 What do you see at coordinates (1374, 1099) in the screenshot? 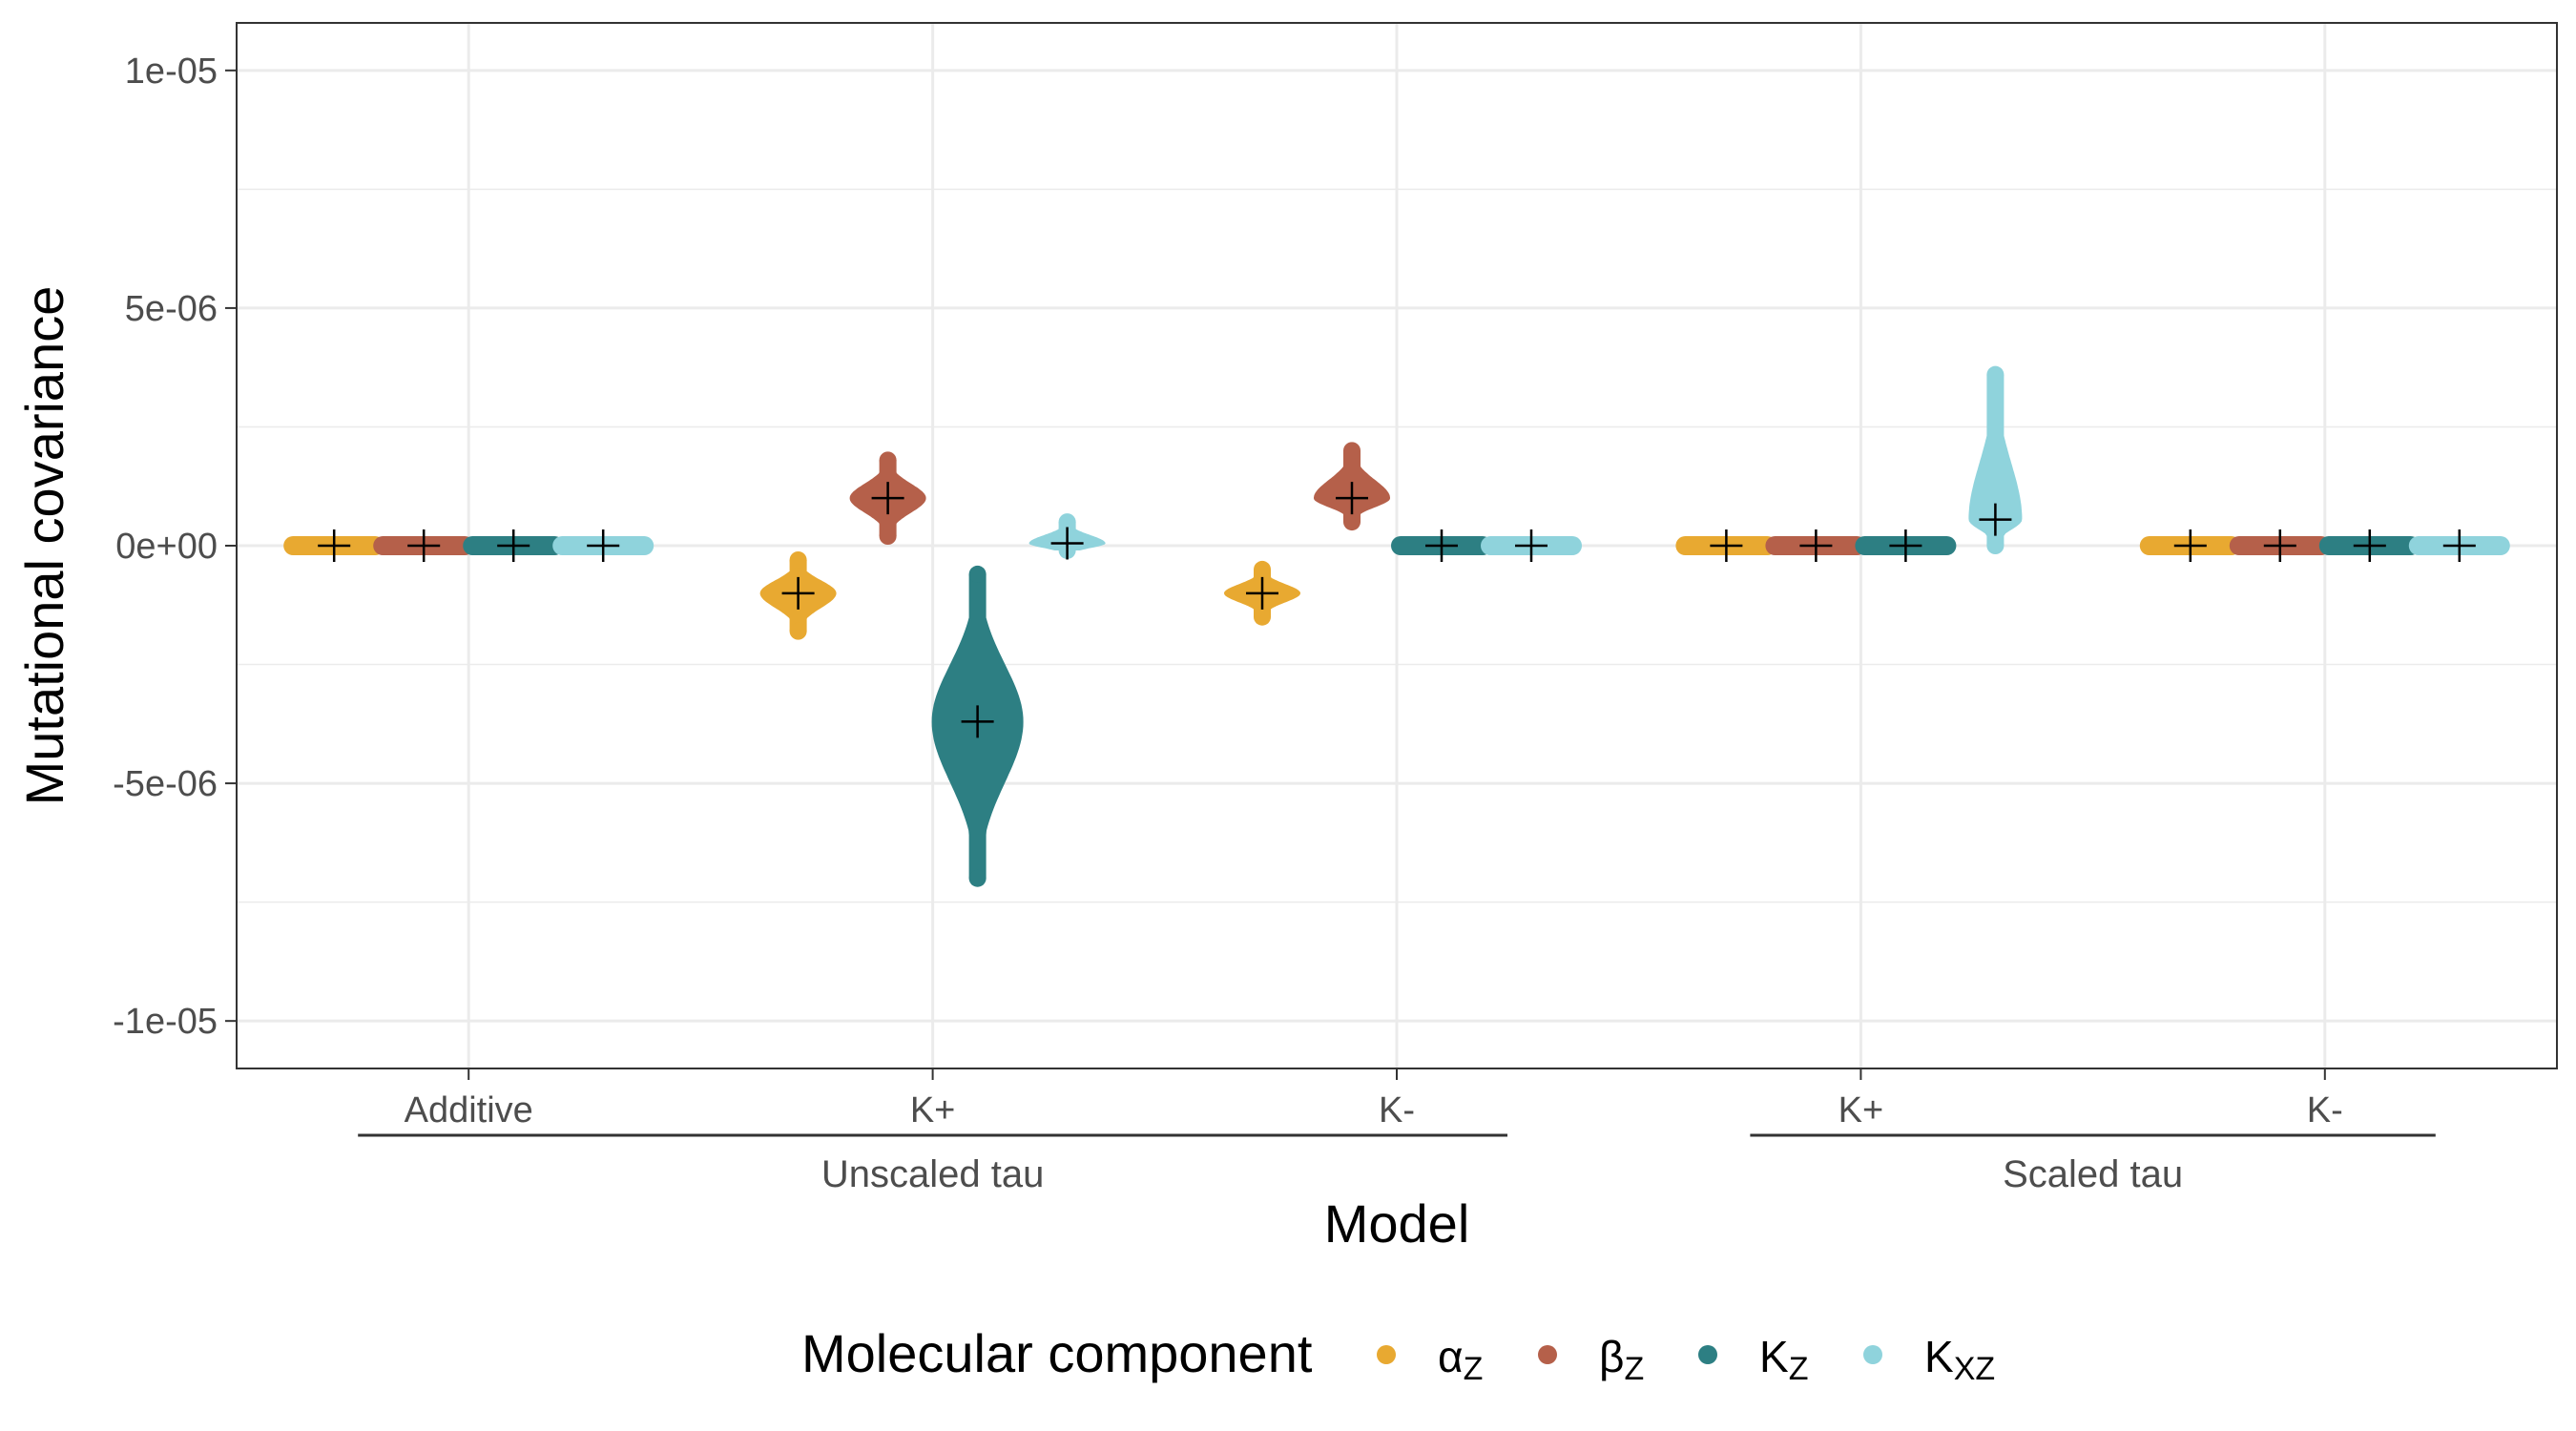
I see `x-axis: Additive K+ K- K+ K-` at bounding box center [1374, 1099].